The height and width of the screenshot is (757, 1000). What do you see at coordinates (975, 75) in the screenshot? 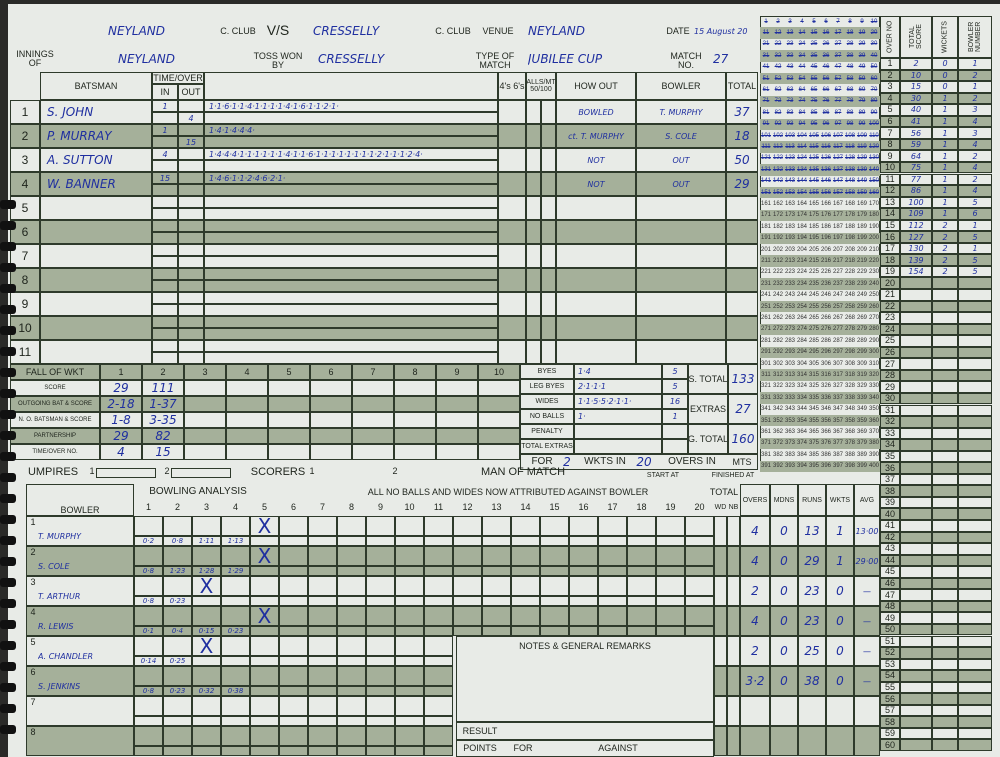
I see `over-bowler-number: 2` at bounding box center [975, 75].